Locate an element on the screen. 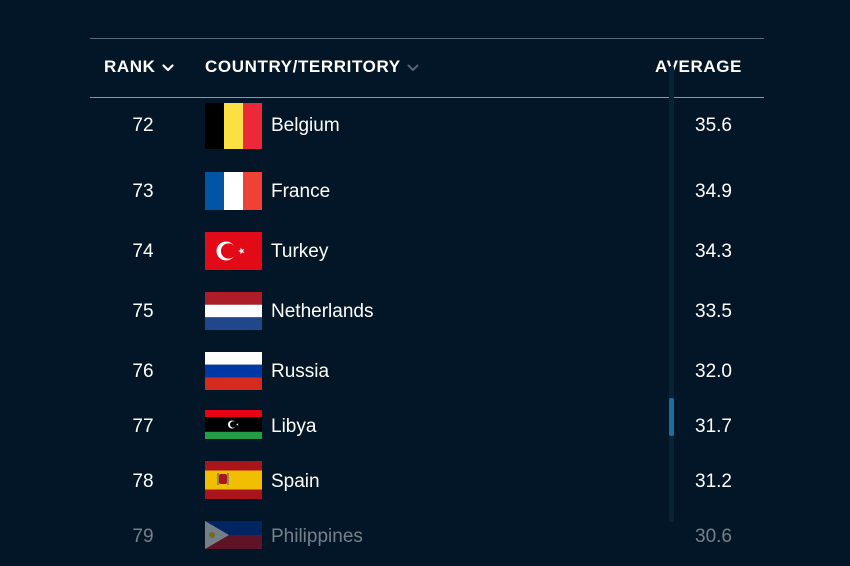  france-flag-icon is located at coordinates (233, 191).